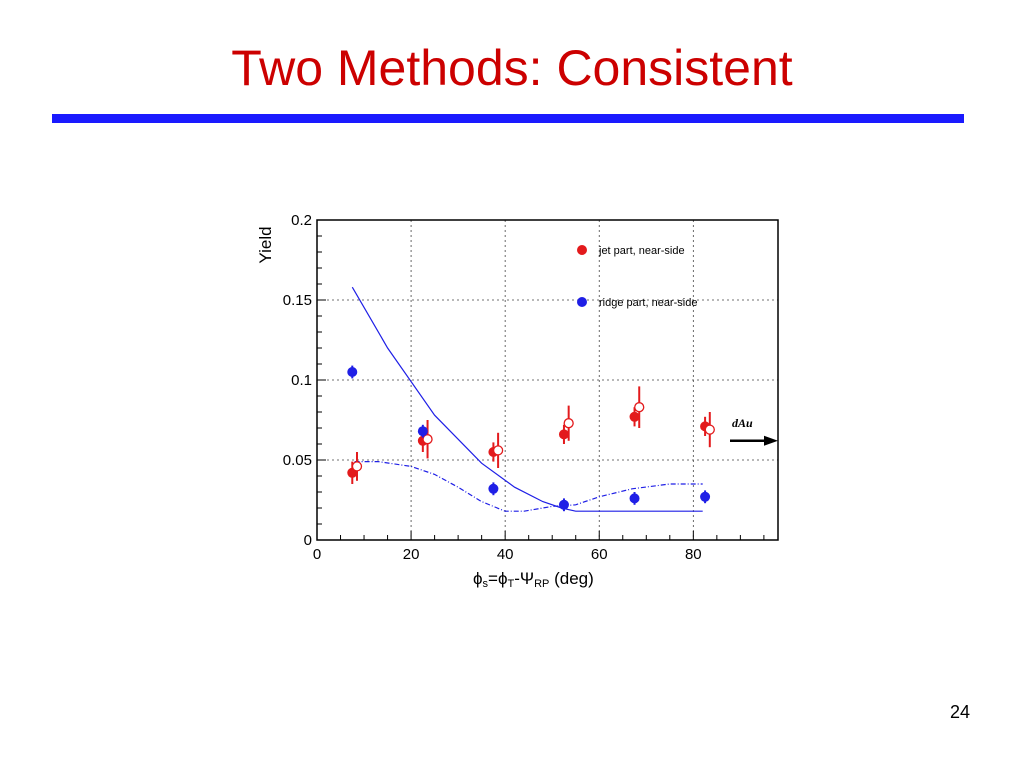  What do you see at coordinates (742, 423) in the screenshot?
I see `annotation-label: dAu` at bounding box center [742, 423].